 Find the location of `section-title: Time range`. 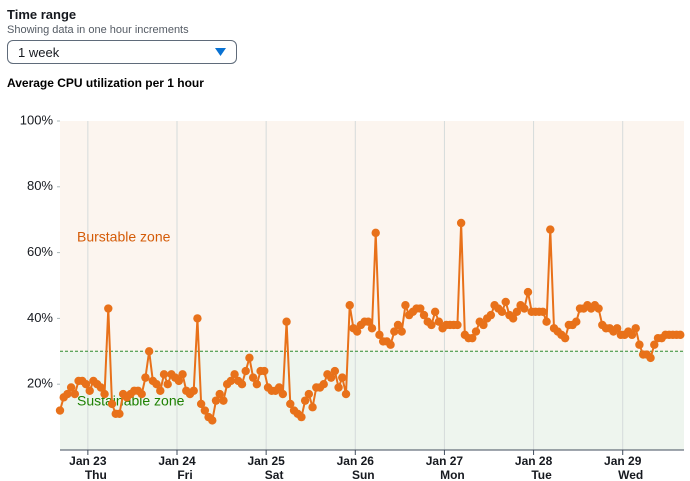

section-title: Time range is located at coordinates (42, 14).